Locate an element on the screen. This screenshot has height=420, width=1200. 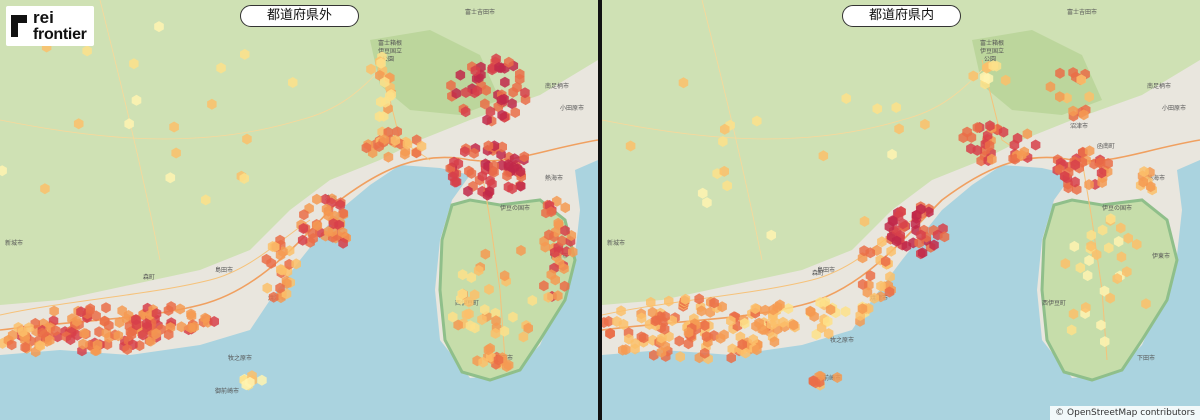
label-izunokuni: 伊豆の国市 is located at coordinates (515, 208).